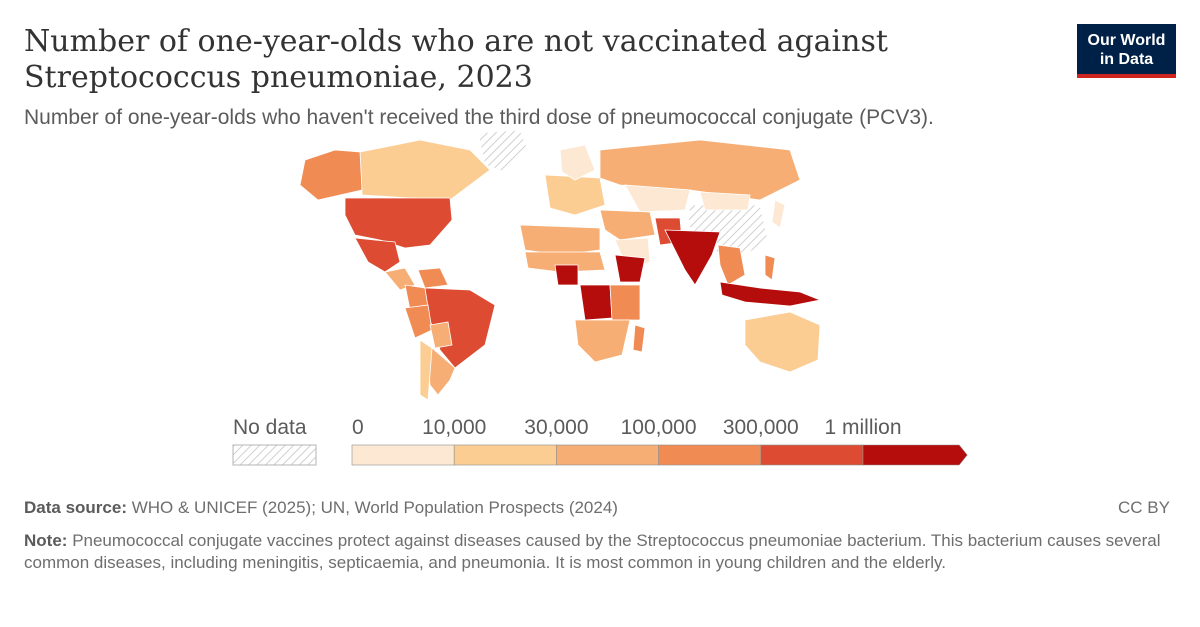 This screenshot has width=1200, height=627. What do you see at coordinates (426, 370) in the screenshot?
I see `region-chile` at bounding box center [426, 370].